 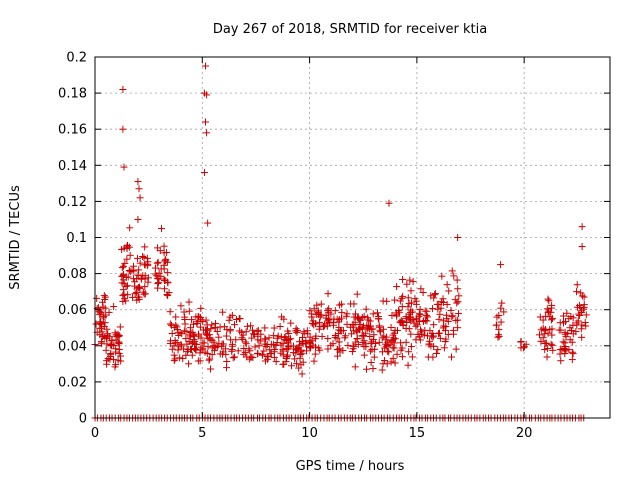 What do you see at coordinates (72, 274) in the screenshot?
I see `y-tick-label: 0.08` at bounding box center [72, 274].